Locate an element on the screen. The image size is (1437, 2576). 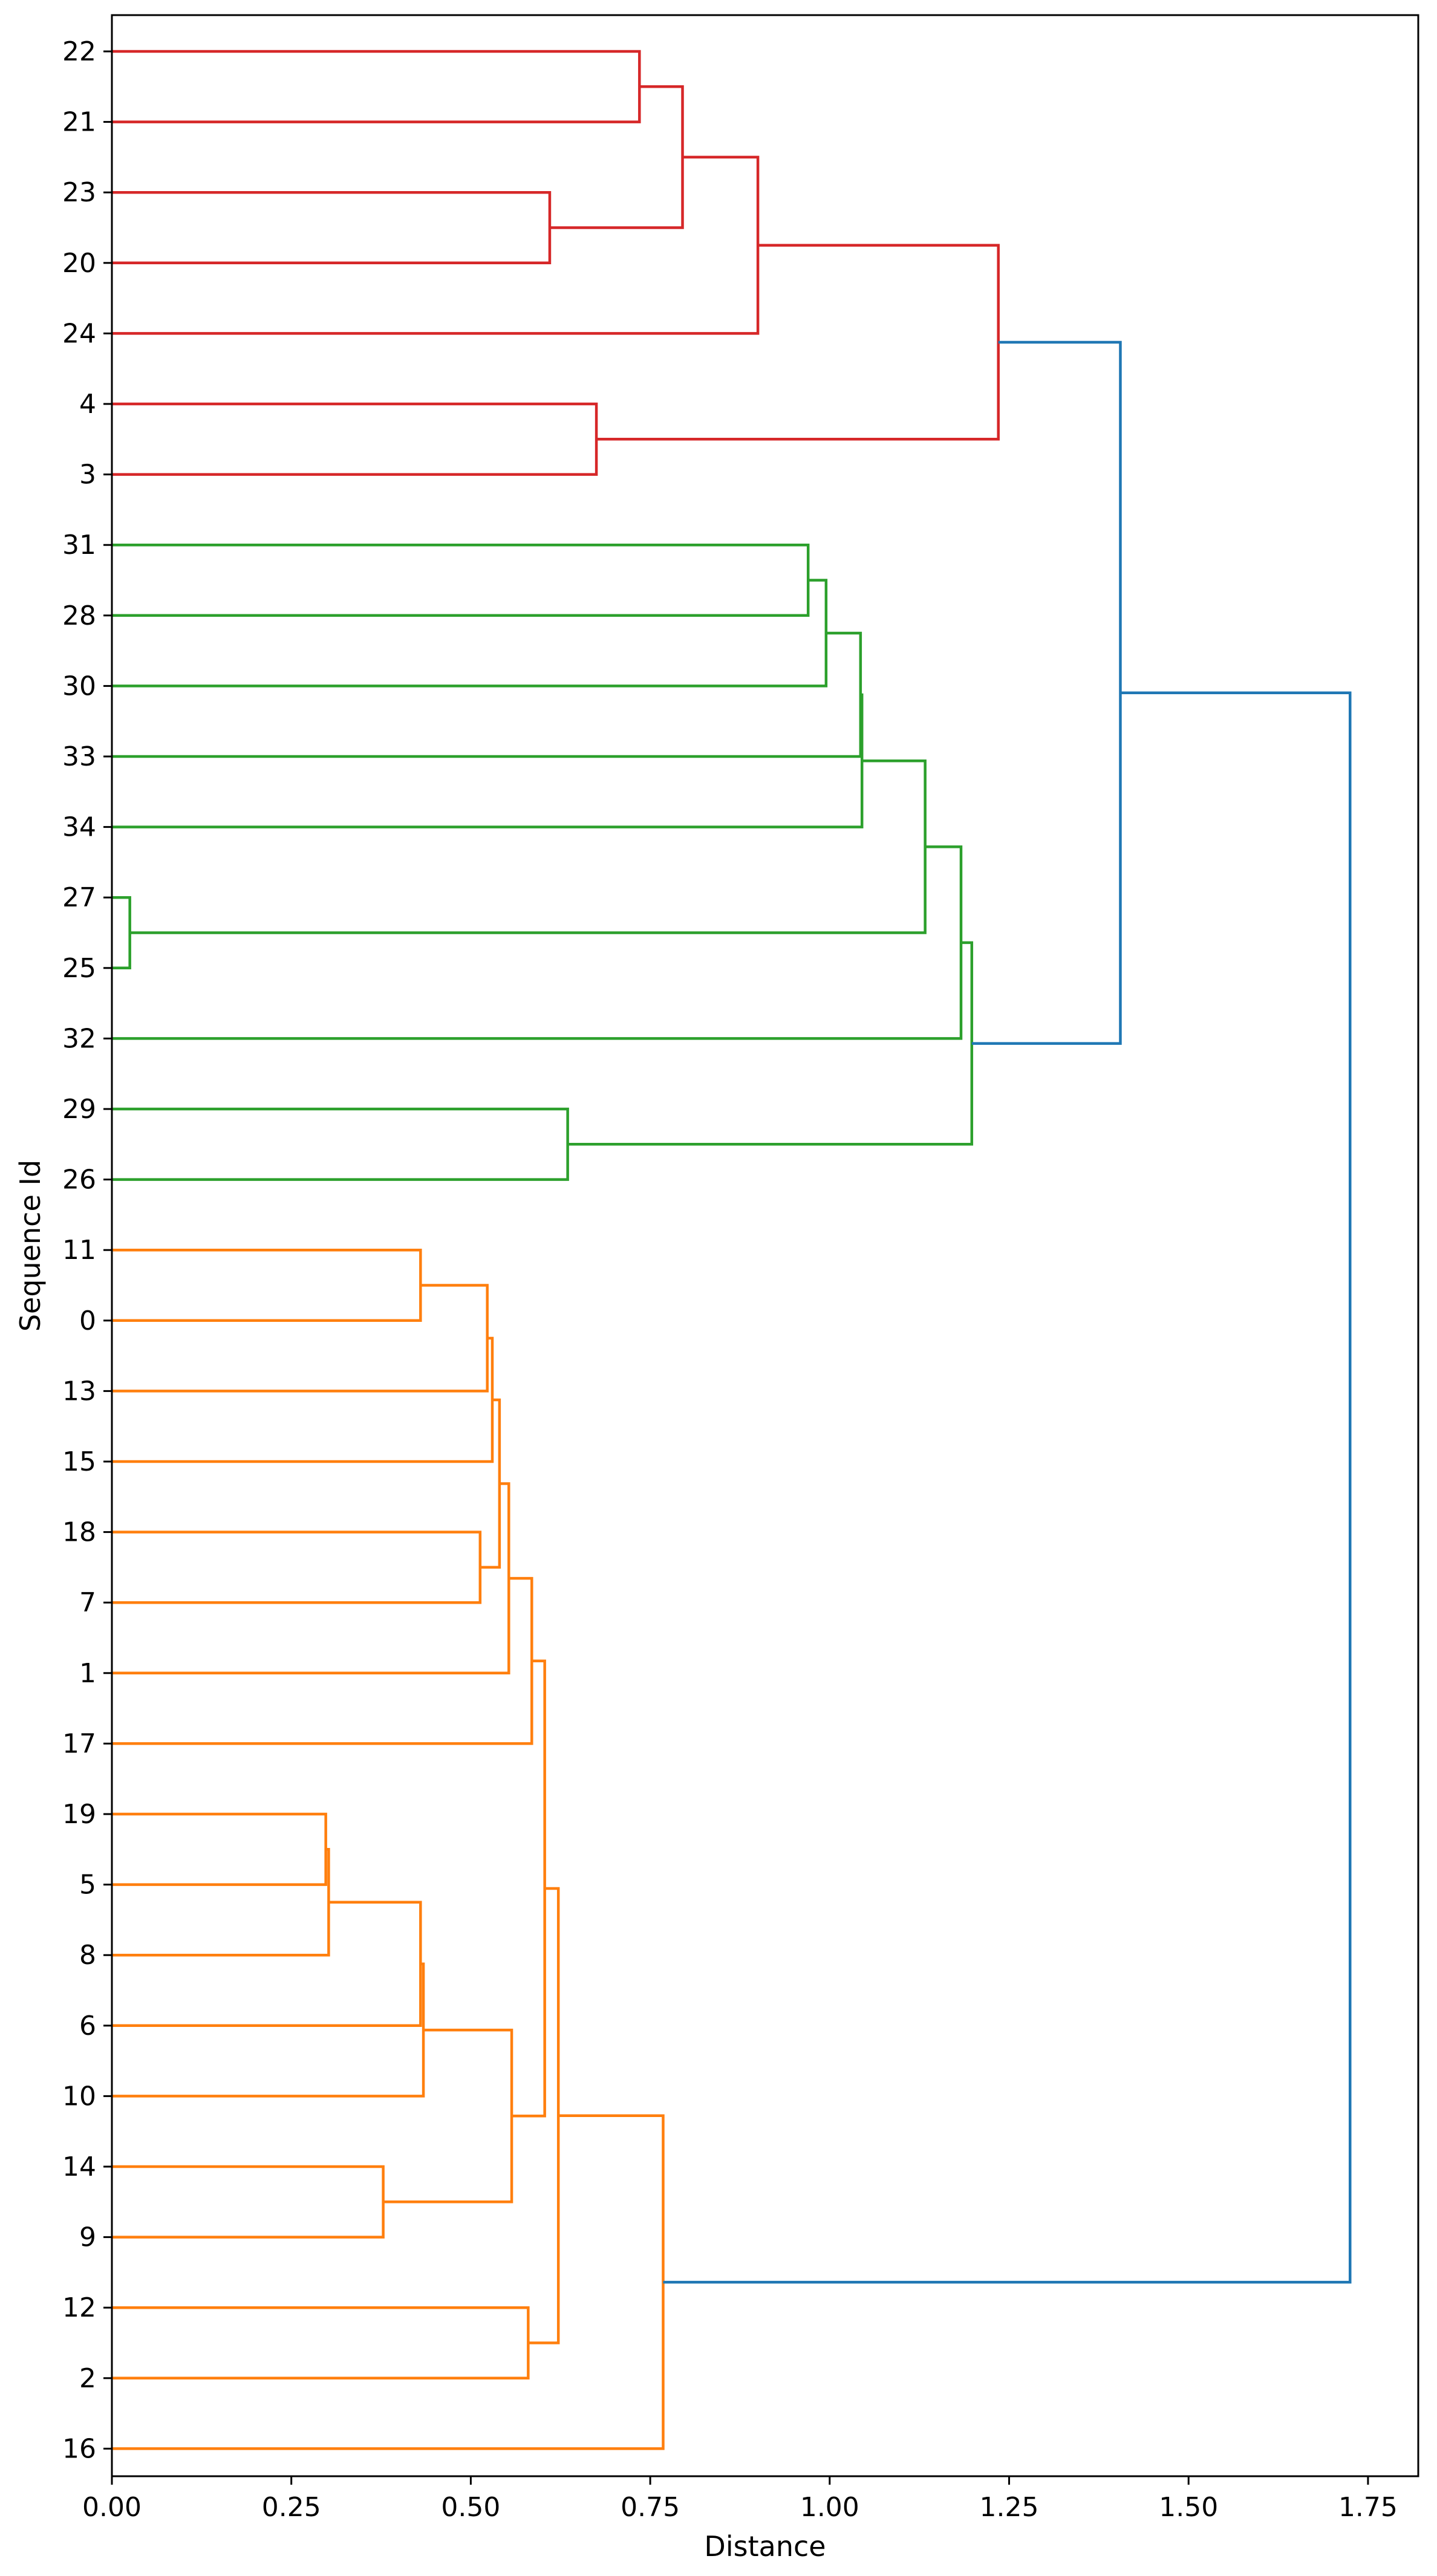
dendrogram-link-C14 is located at coordinates (529, 1889).